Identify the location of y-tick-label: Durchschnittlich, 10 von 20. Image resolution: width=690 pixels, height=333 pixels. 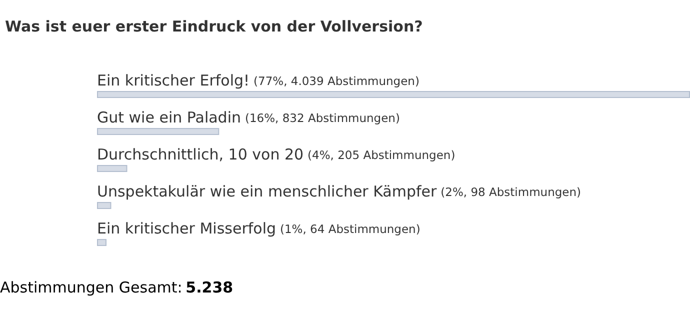
(200, 155).